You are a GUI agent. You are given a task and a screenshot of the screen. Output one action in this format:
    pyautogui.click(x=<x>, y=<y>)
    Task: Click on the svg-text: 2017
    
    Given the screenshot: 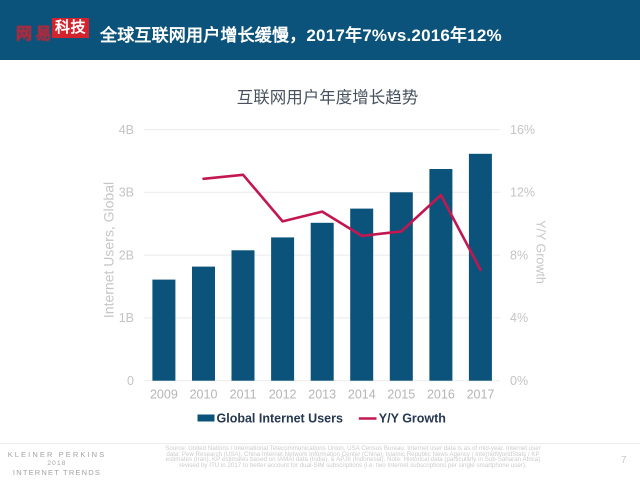 What is the action you would take?
    pyautogui.click(x=481, y=395)
    